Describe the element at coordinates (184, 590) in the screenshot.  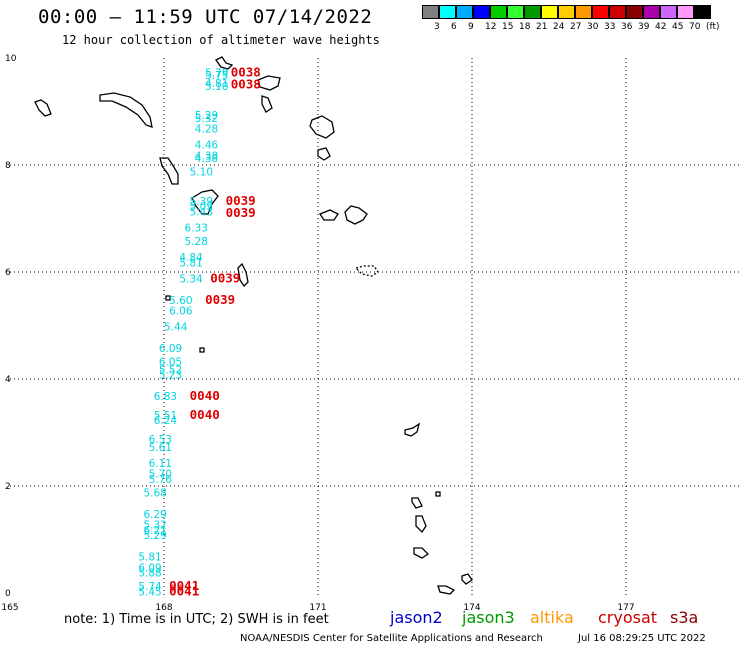
I see `pass-number-label: 0041` at that location.